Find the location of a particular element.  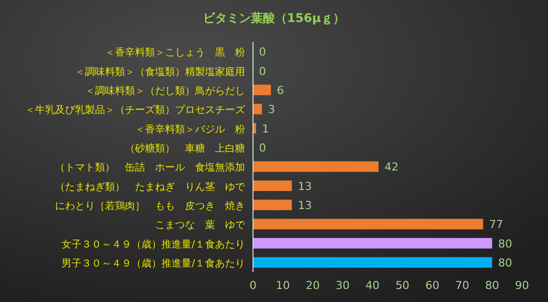

x-tick-label: 70 is located at coordinates (462, 285).